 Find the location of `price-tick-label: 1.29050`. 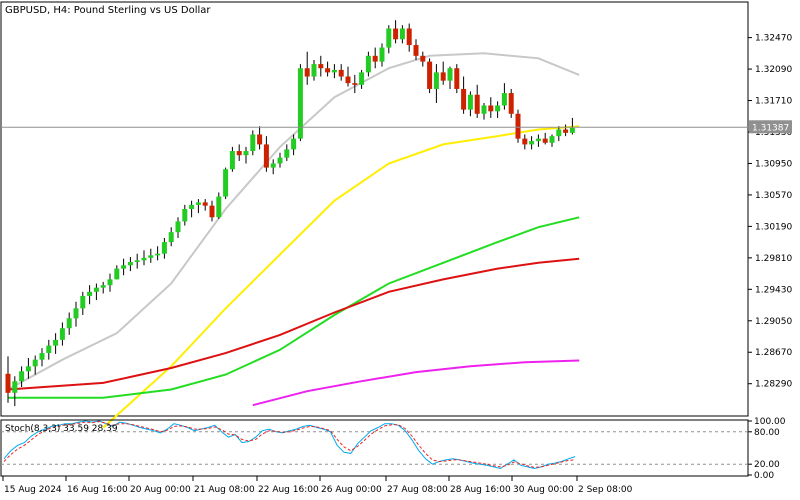

price-tick-label: 1.29050 is located at coordinates (773, 322).